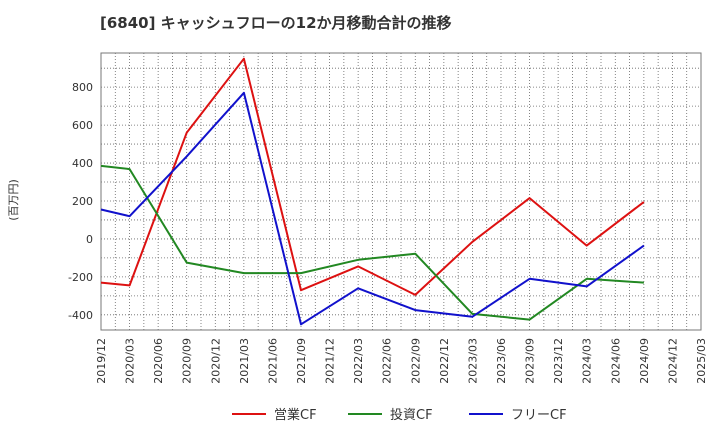 Image resolution: width=720 pixels, height=440 pixels. I want to click on y-tick-label: 200, so click(82, 201).